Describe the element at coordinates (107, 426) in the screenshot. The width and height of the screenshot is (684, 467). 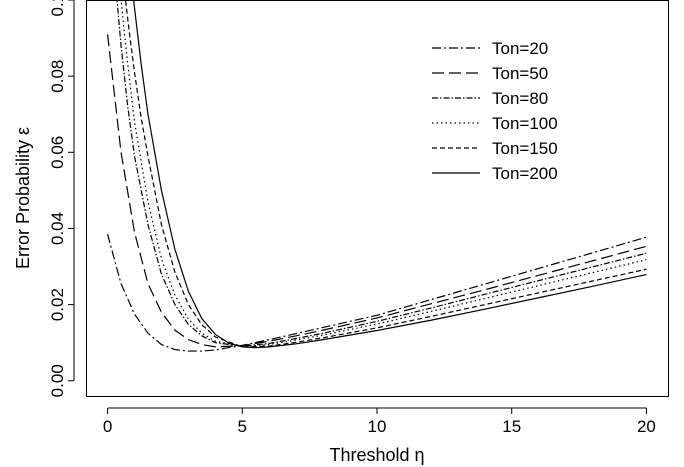
I see `x-tick-label: 0` at that location.